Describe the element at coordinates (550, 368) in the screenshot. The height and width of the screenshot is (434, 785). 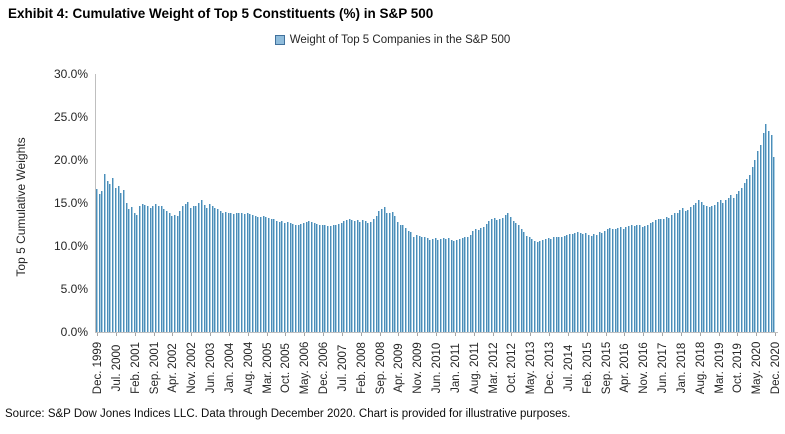
I see `x-axis-tick-label: Dec. 2013` at that location.